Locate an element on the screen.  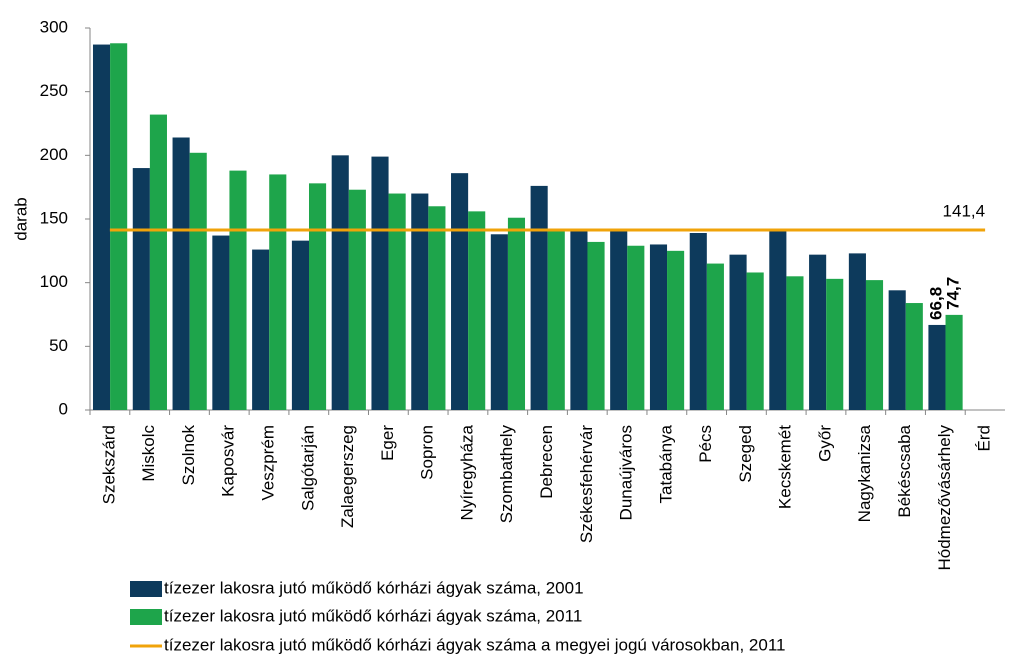
x-tick-label: Békéscsaba is located at coordinates (904, 470).